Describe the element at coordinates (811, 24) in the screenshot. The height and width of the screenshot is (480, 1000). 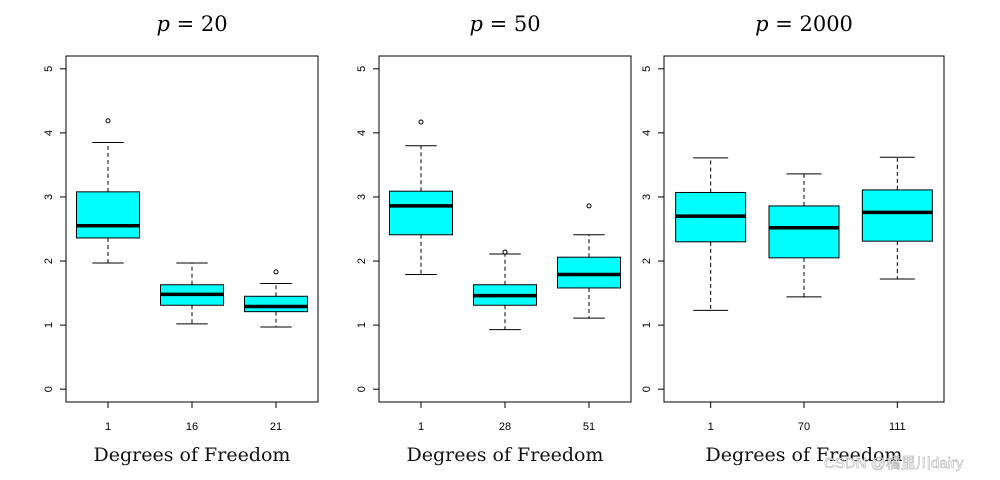
I see `panel-title-value: = 2000` at that location.